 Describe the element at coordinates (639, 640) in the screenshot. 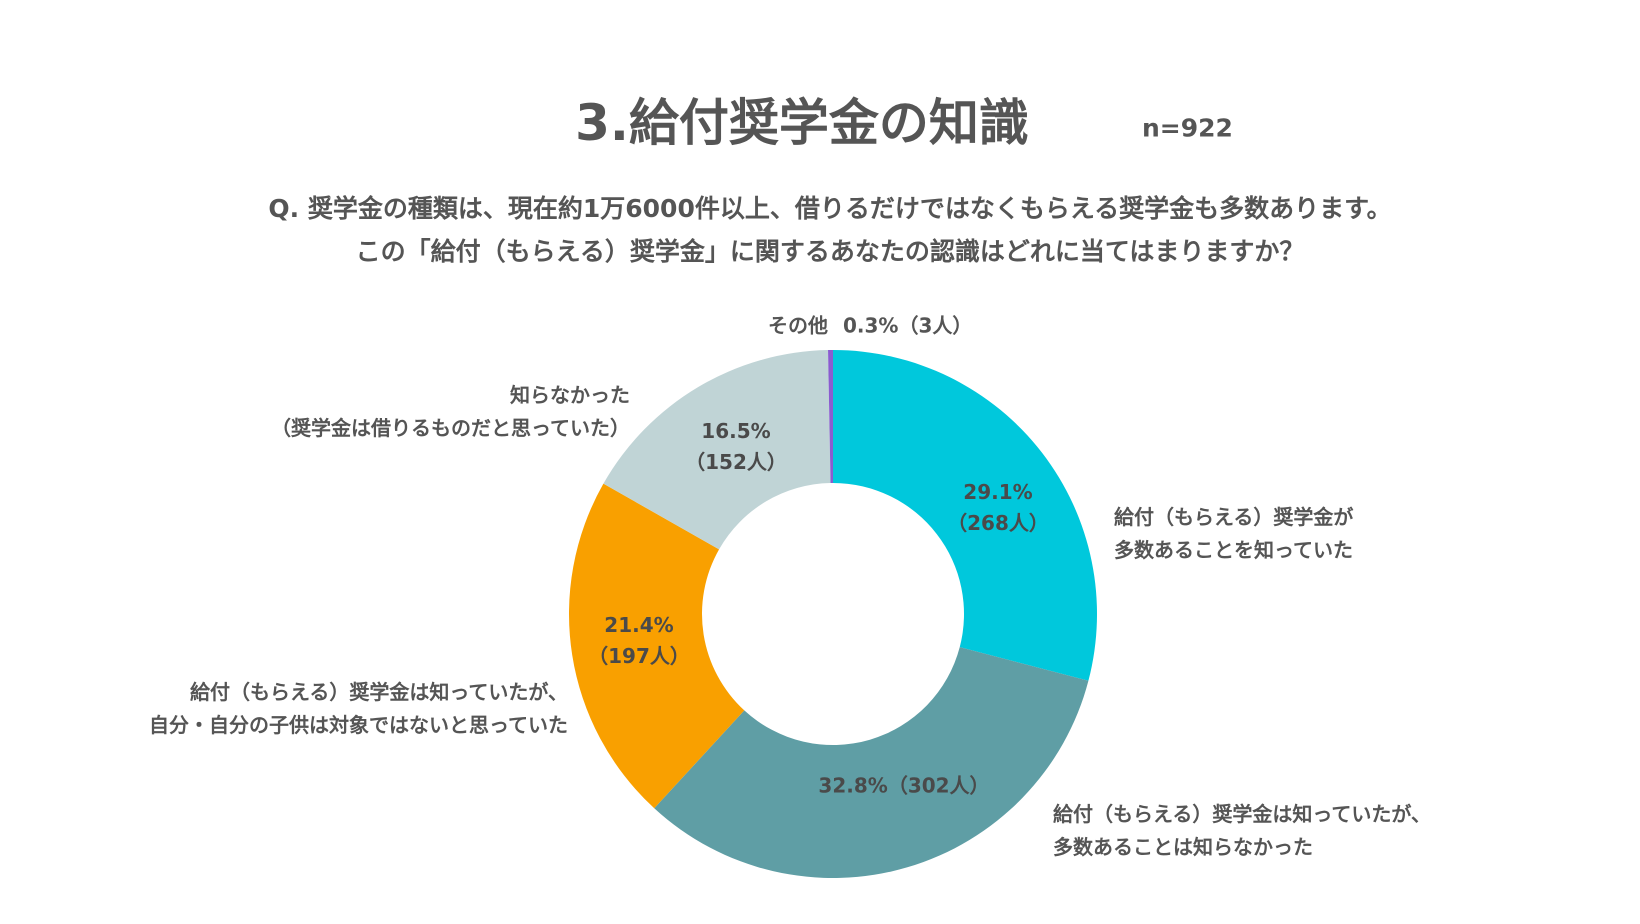

I see `value-label: 21.4% （197人）` at that location.